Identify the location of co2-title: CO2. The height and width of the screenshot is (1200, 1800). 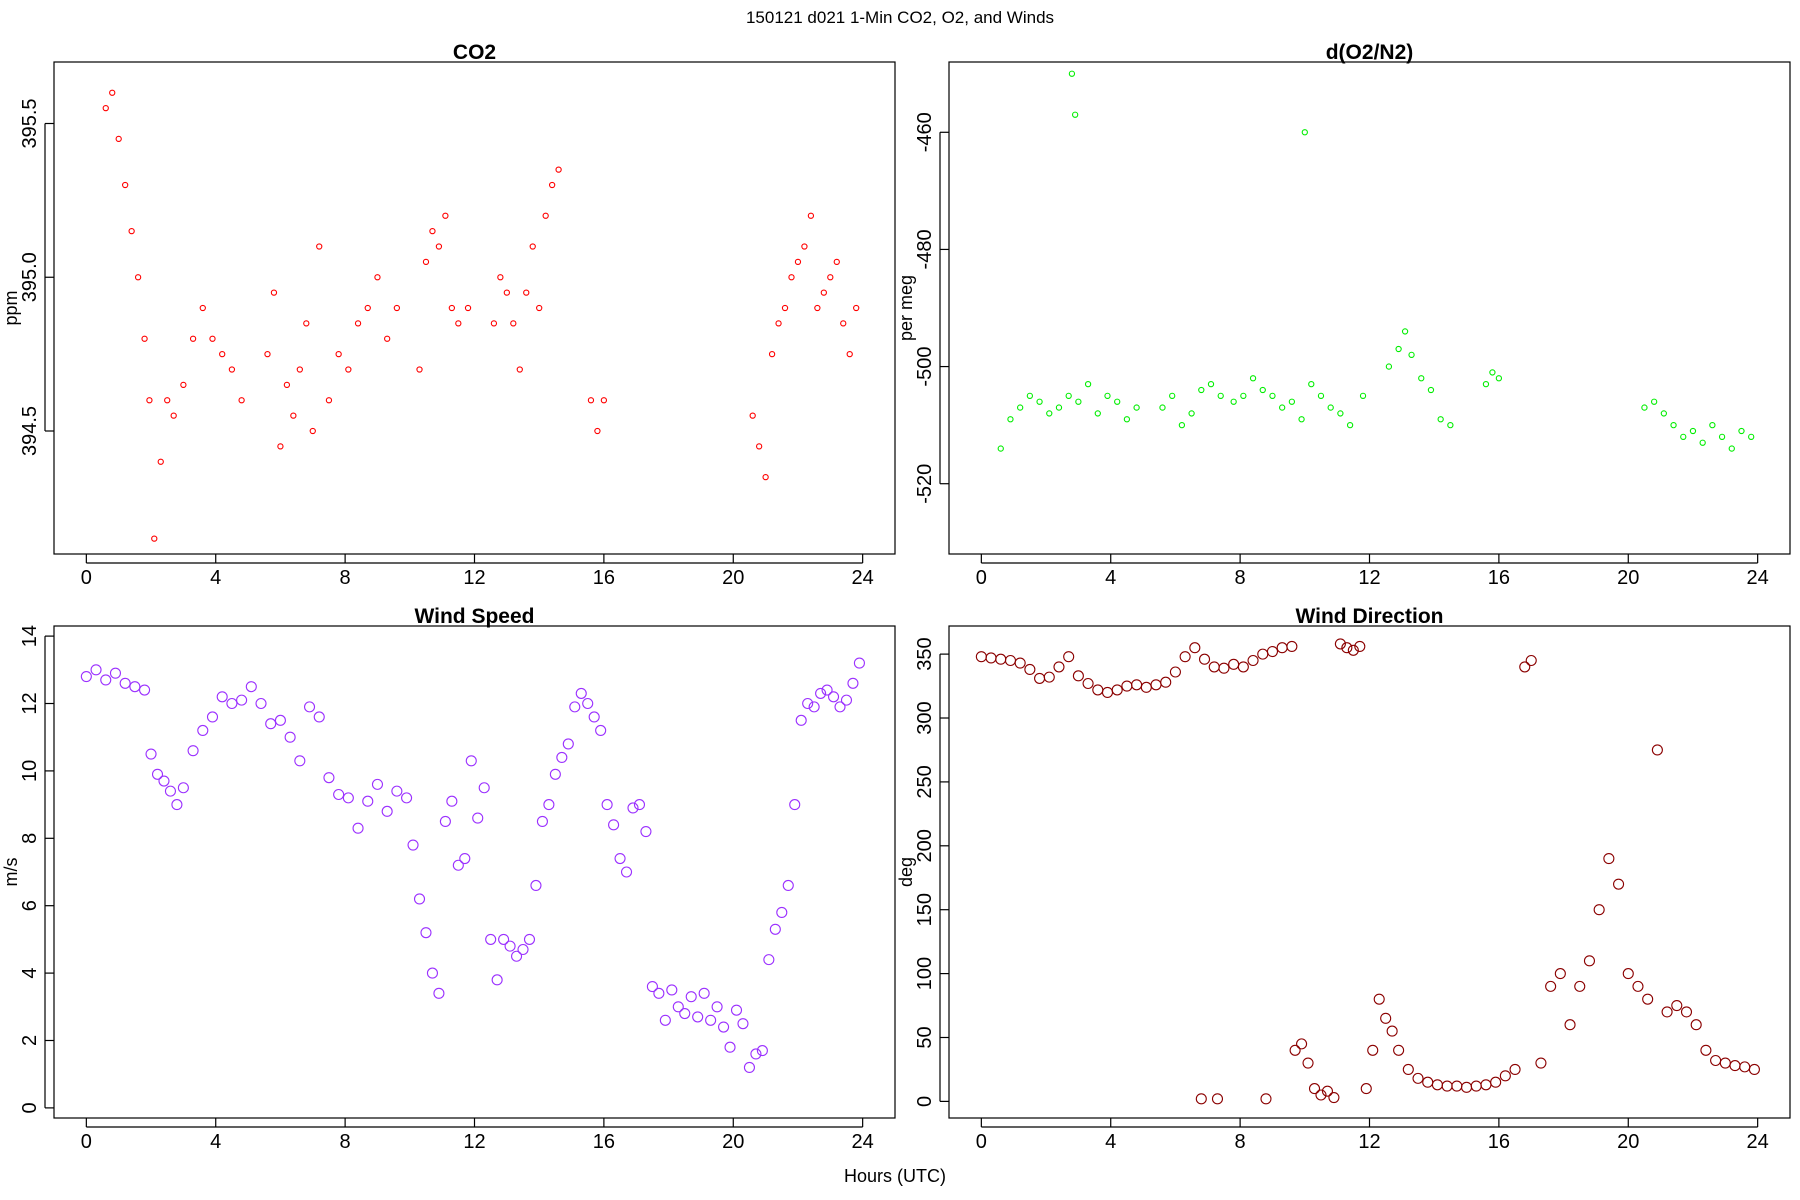
(474, 52).